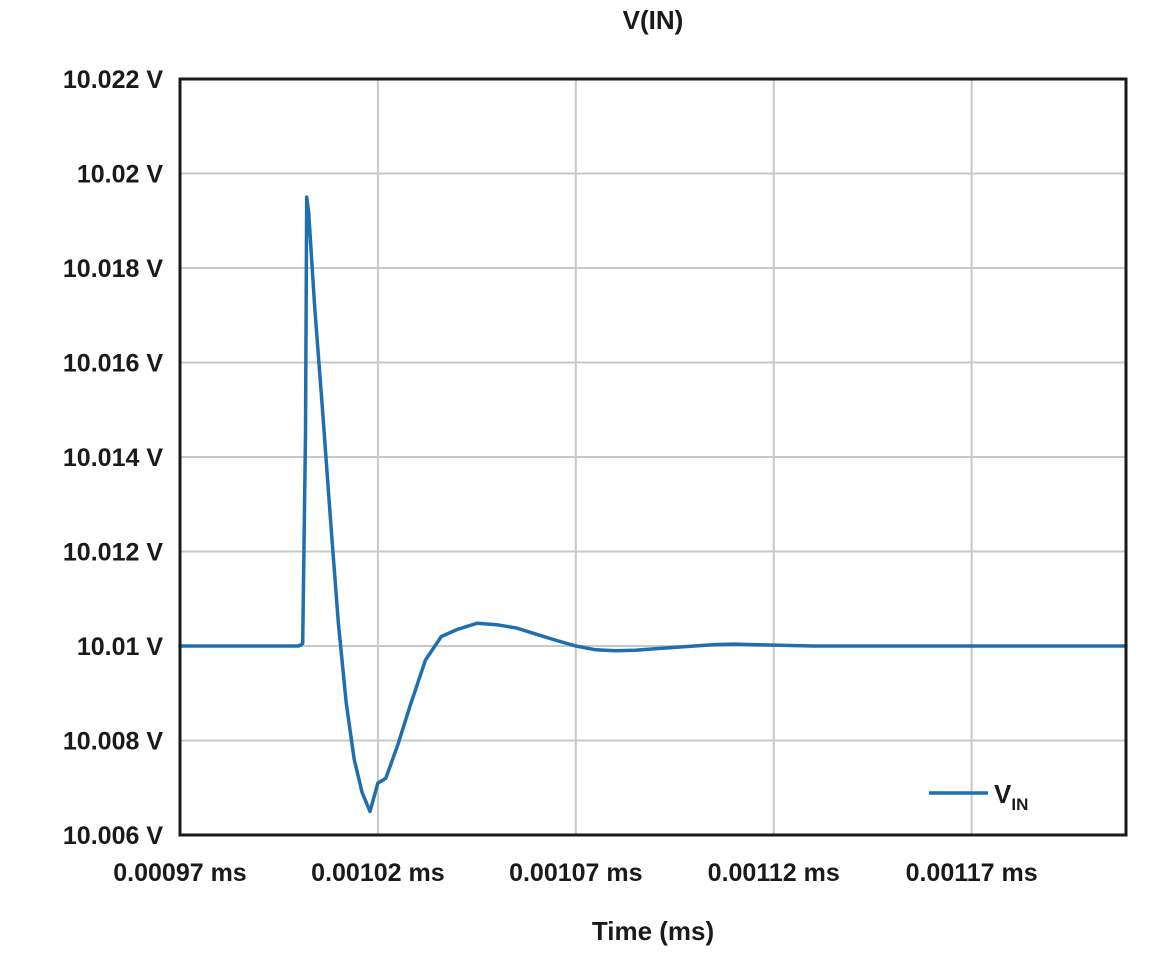  I want to click on y-tick-label: 10.014 V, so click(113, 458).